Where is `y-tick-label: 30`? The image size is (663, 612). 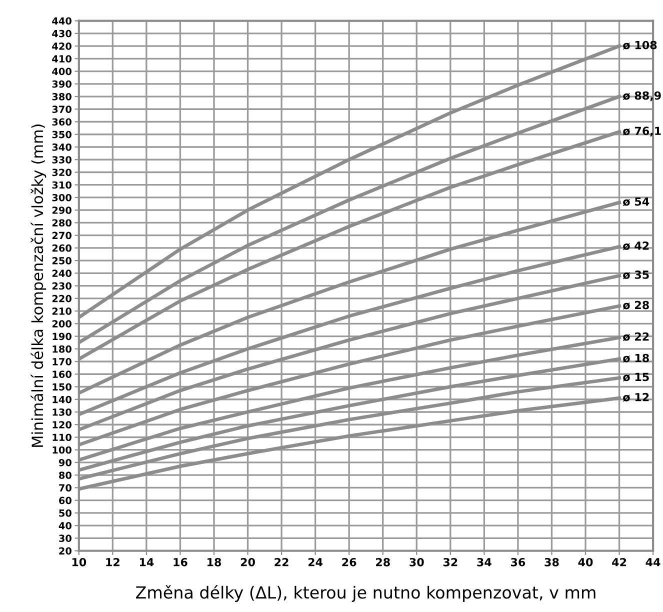 y-tick-label: 30 is located at coordinates (65, 538).